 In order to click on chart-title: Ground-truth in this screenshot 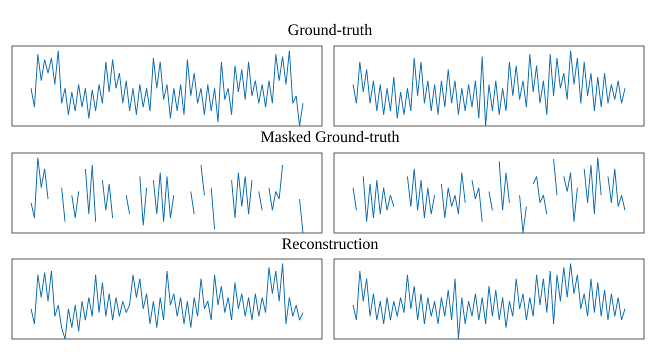, I will do `click(330, 31)`.